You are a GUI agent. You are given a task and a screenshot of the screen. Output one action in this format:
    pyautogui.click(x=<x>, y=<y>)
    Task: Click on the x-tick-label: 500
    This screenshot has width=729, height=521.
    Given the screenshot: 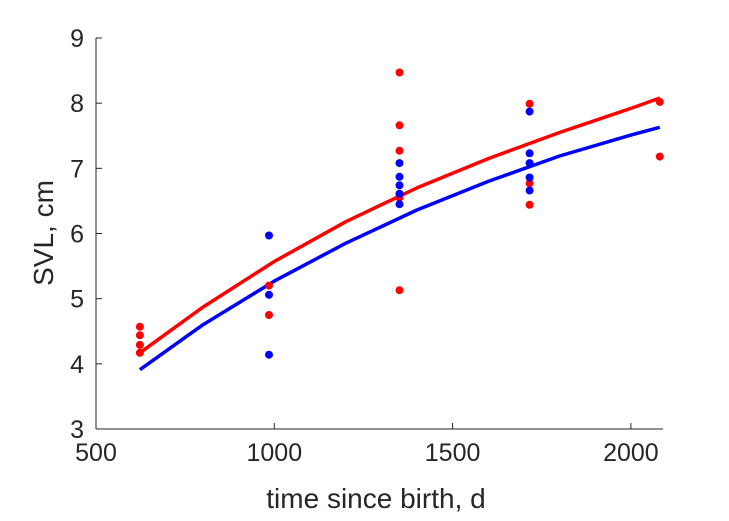 What is the action you would take?
    pyautogui.click(x=96, y=453)
    